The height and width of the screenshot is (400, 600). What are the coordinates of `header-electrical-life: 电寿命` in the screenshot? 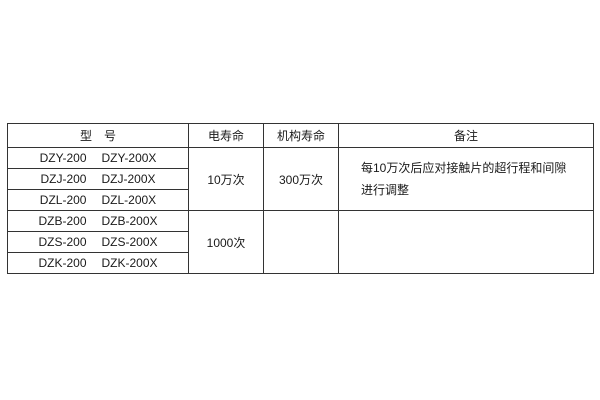 It's located at (226, 135).